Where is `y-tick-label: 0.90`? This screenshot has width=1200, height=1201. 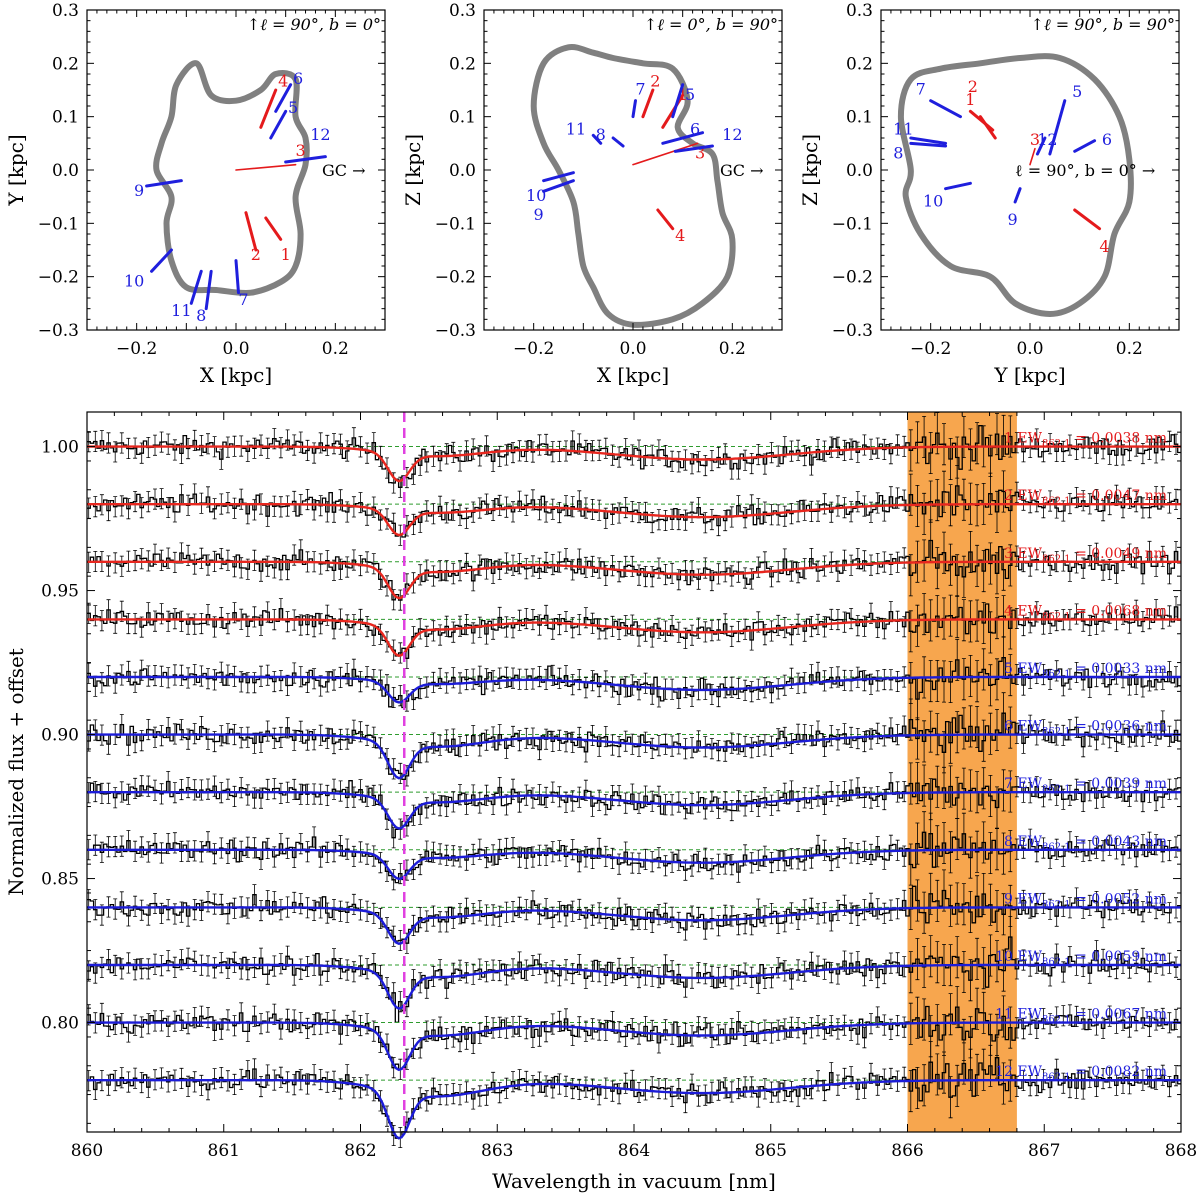
y-tick-label: 0.90 is located at coordinates (60, 736).